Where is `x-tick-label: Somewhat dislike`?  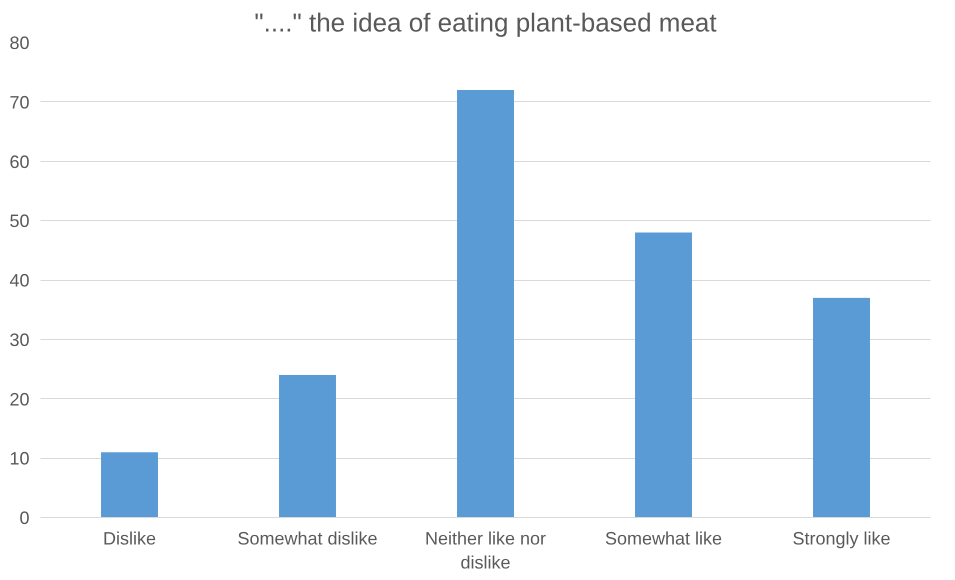
x-tick-label: Somewhat dislike is located at coordinates (307, 538).